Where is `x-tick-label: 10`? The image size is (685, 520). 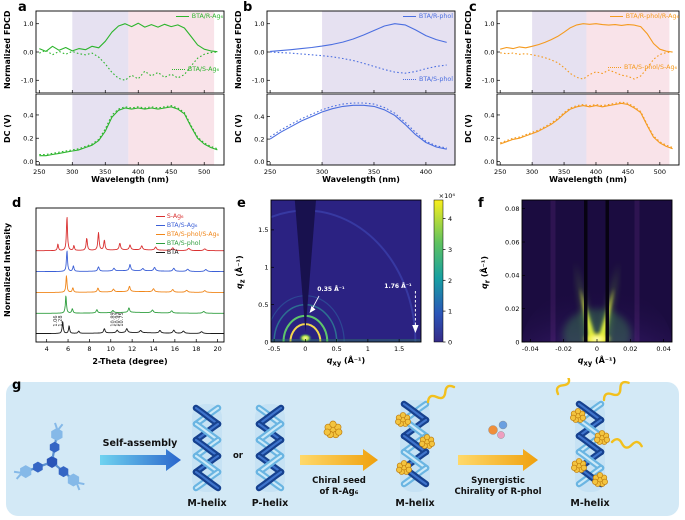 x-tick-label: 10 is located at coordinates (111, 349).